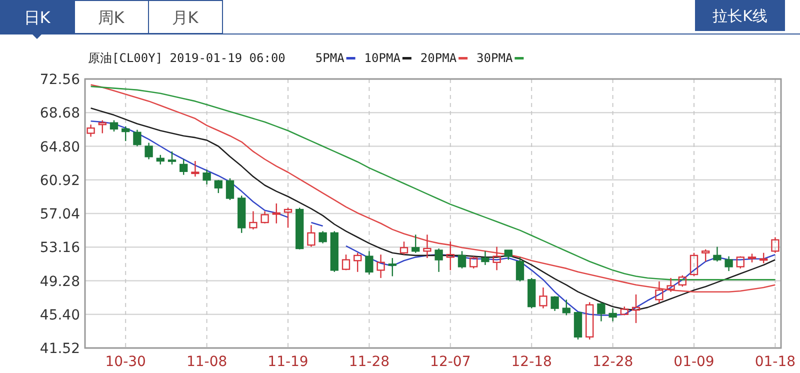 This screenshot has width=800, height=373. I want to click on y-tick-label: 45.40, so click(60, 315).